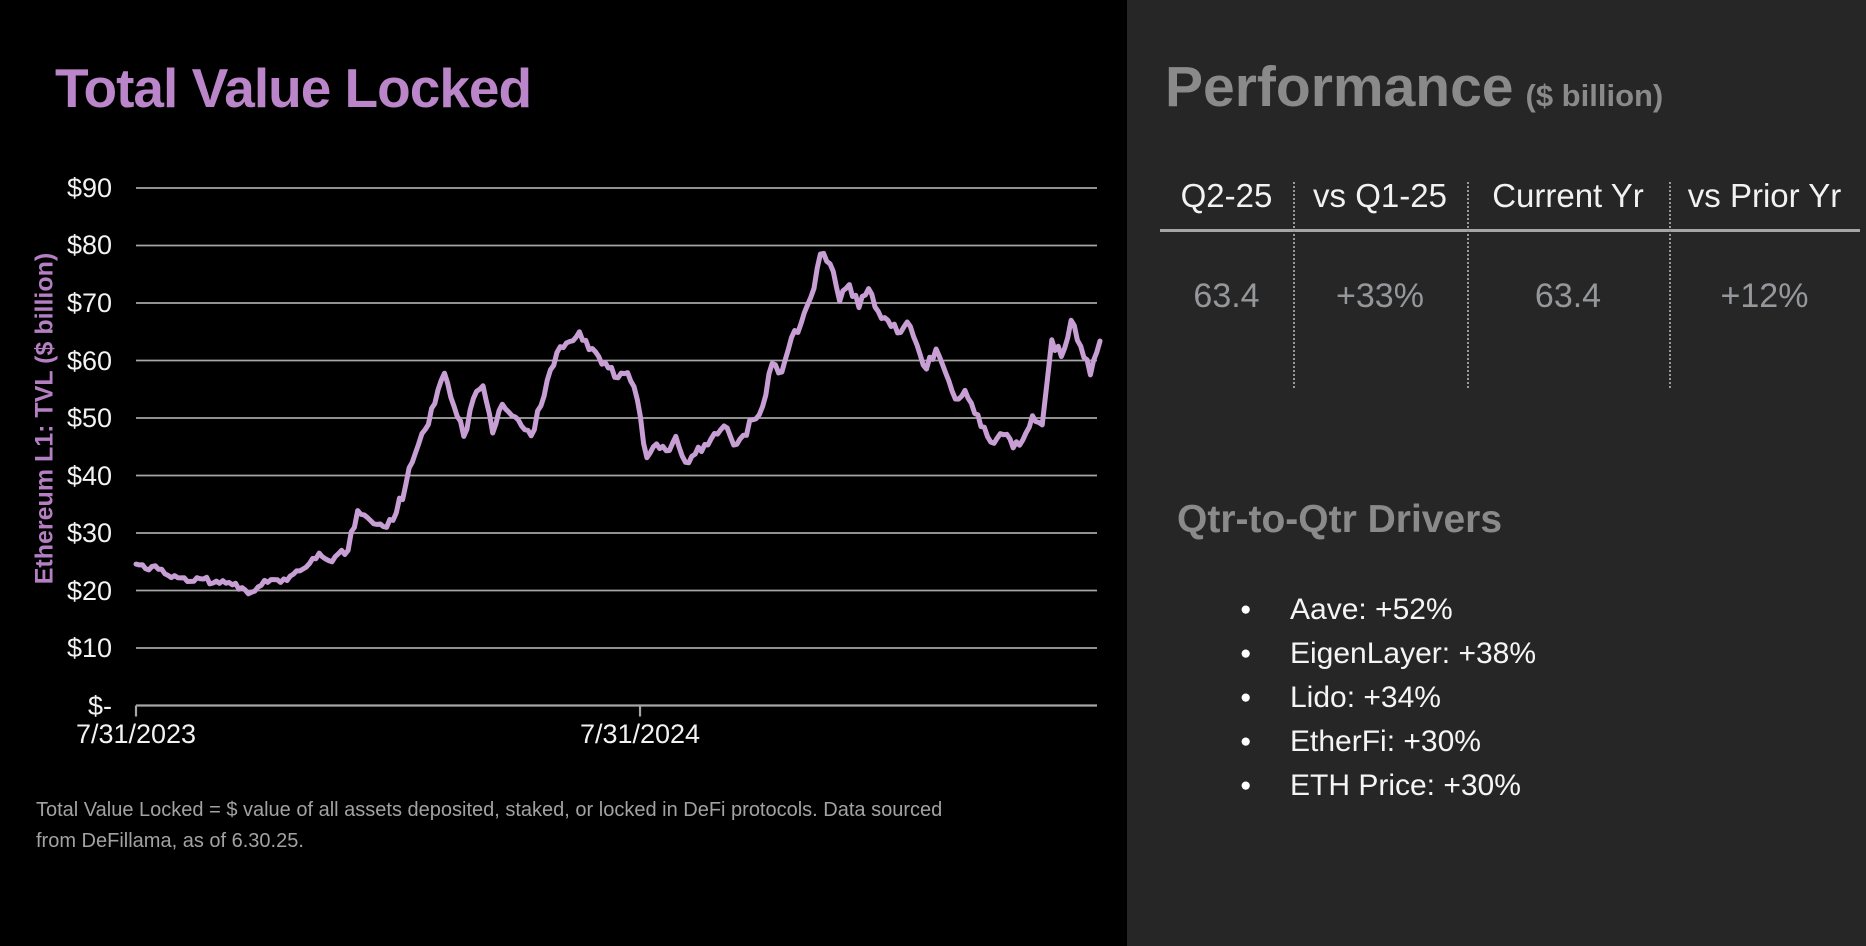 The width and height of the screenshot is (1866, 946). I want to click on value-current-yr: 63.4, so click(1568, 296).